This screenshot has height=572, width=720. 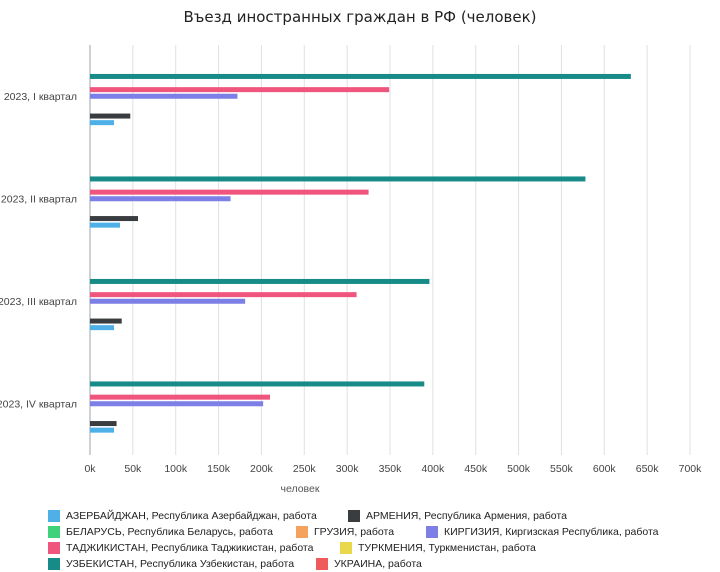 What do you see at coordinates (519, 469) in the screenshot?
I see `x-tick-label: 500k` at bounding box center [519, 469].